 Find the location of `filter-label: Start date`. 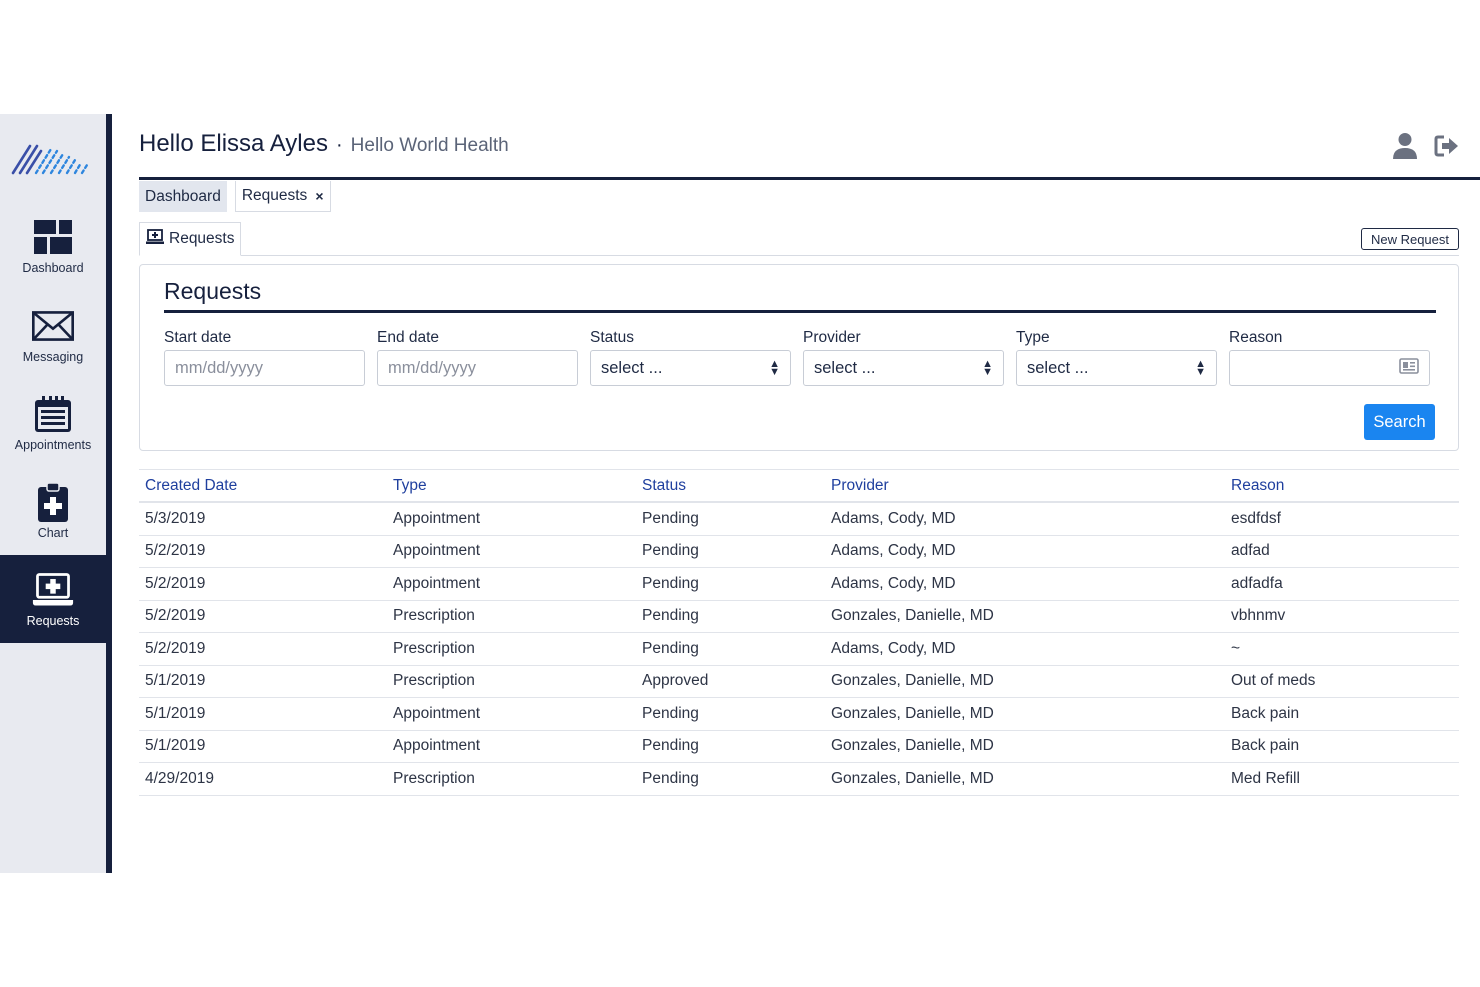

filter-label: Start date is located at coordinates (198, 337).